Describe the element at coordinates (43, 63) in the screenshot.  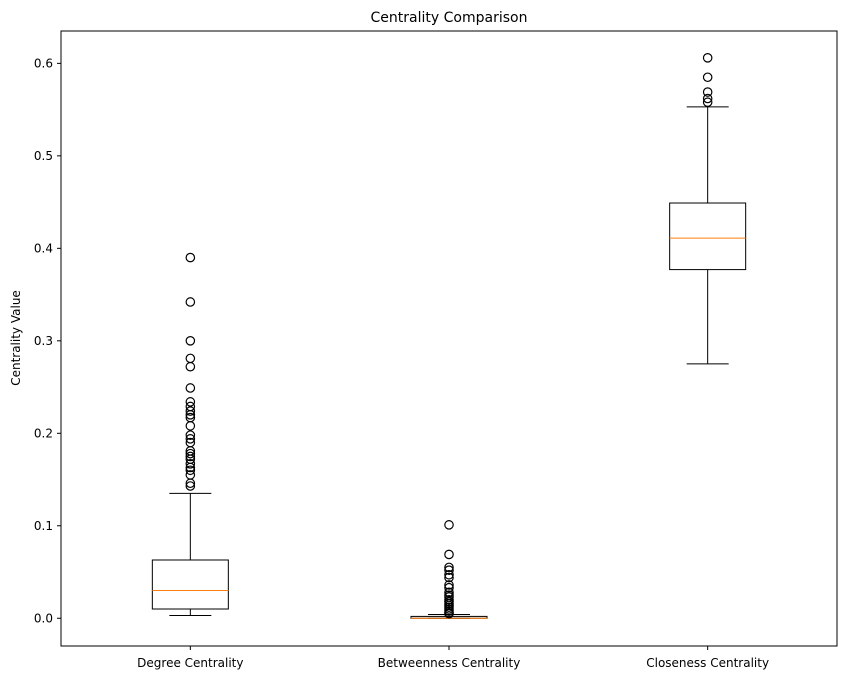
I see `y-tick-label: 0.6` at that location.